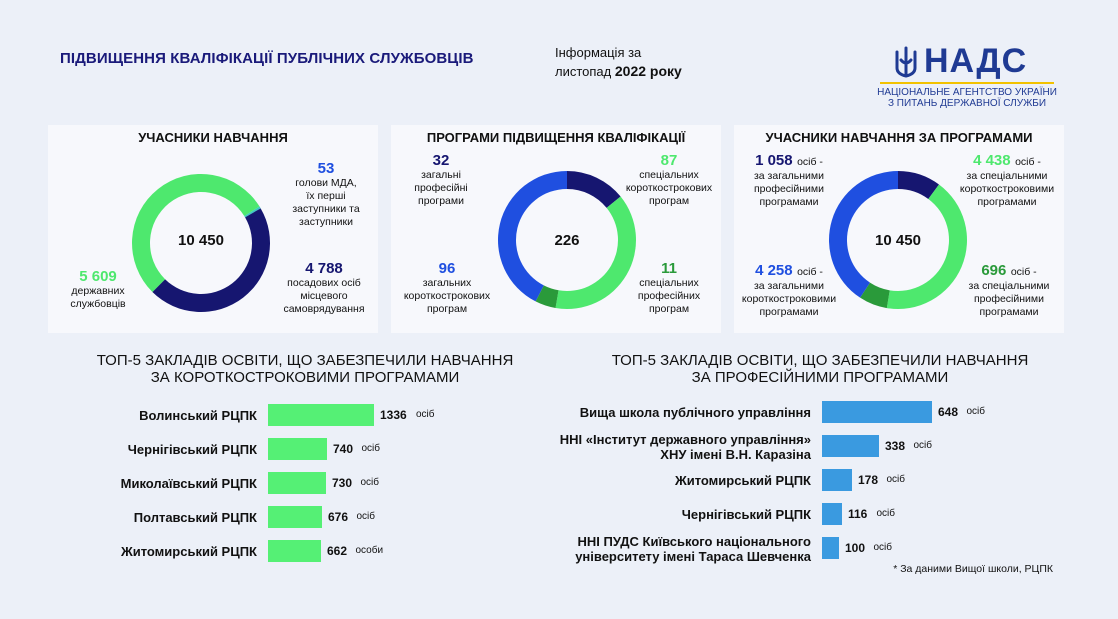  What do you see at coordinates (326, 168) in the screenshot?
I see `participants-mda-value: 53` at bounding box center [326, 168].